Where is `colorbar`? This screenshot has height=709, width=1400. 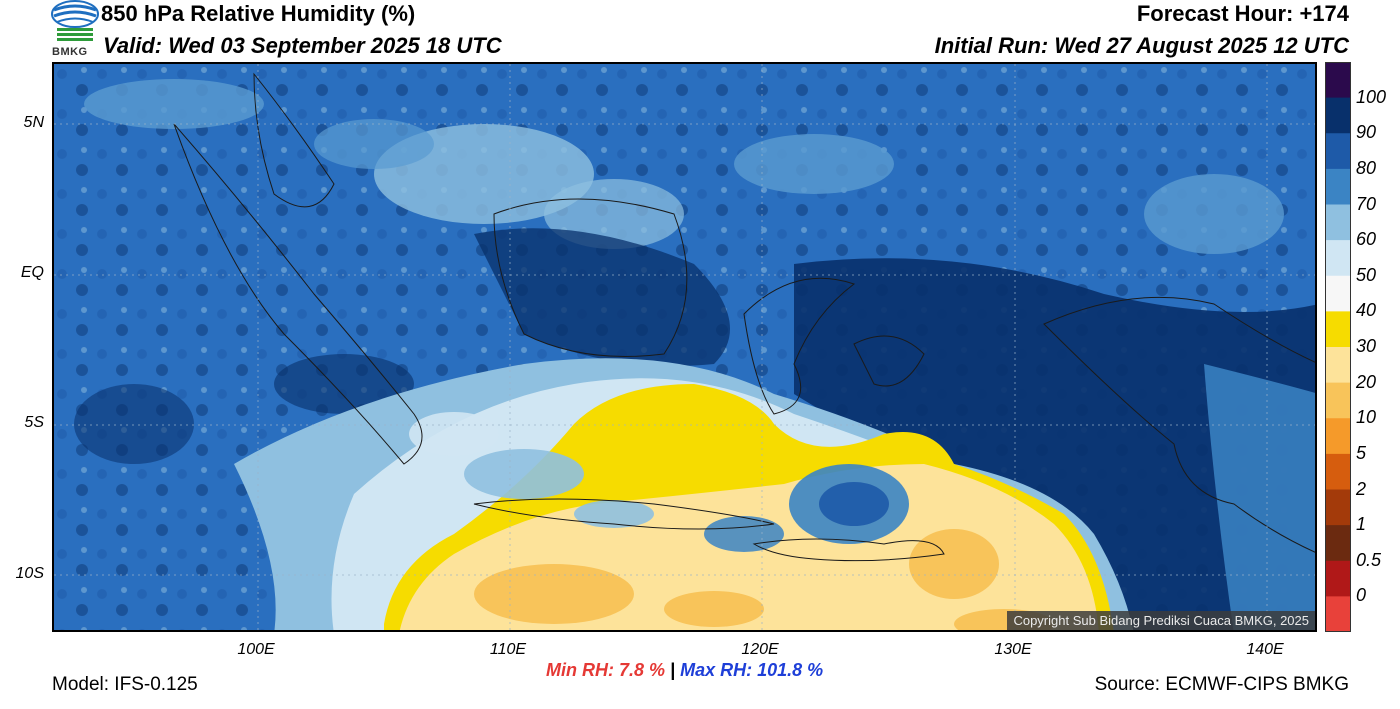 colorbar is located at coordinates (1338, 347).